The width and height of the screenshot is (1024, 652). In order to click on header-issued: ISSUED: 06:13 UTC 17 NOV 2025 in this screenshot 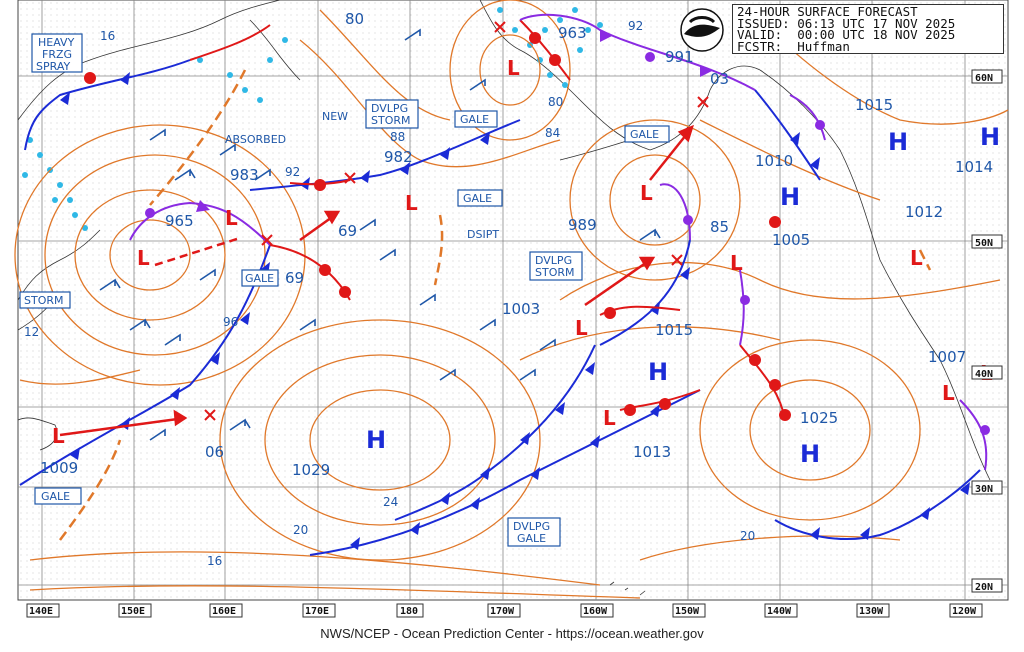, I will do `click(846, 23)`.